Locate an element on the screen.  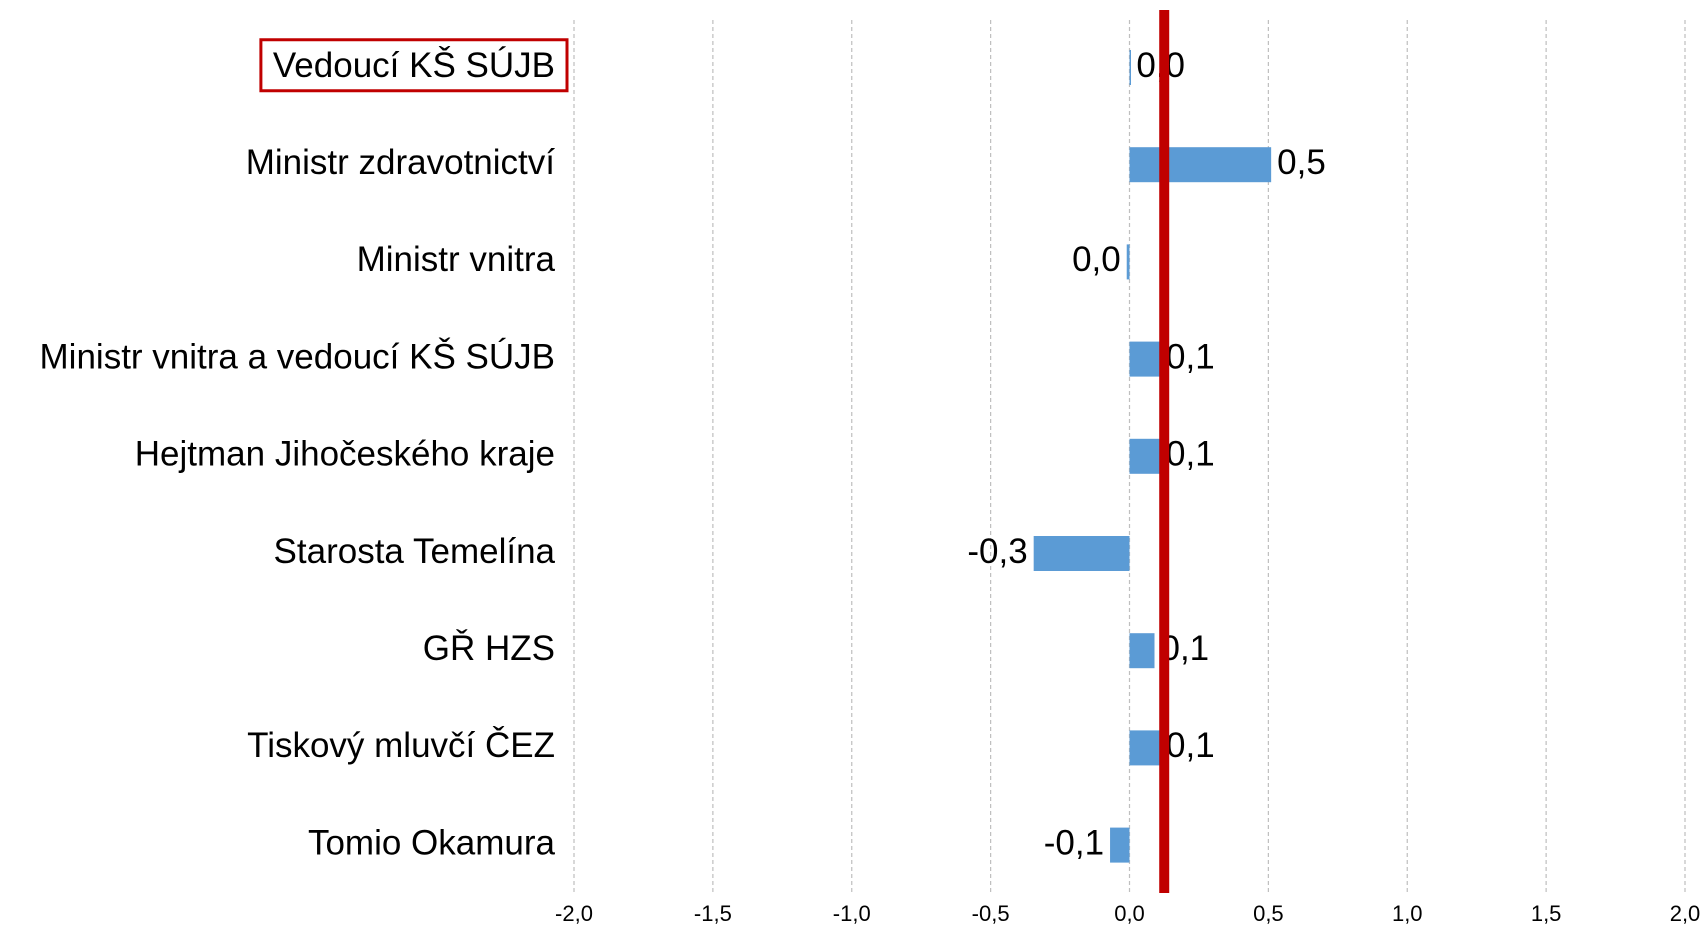
category-label: Vedoucí KŠ SÚJB is located at coordinates (414, 65).